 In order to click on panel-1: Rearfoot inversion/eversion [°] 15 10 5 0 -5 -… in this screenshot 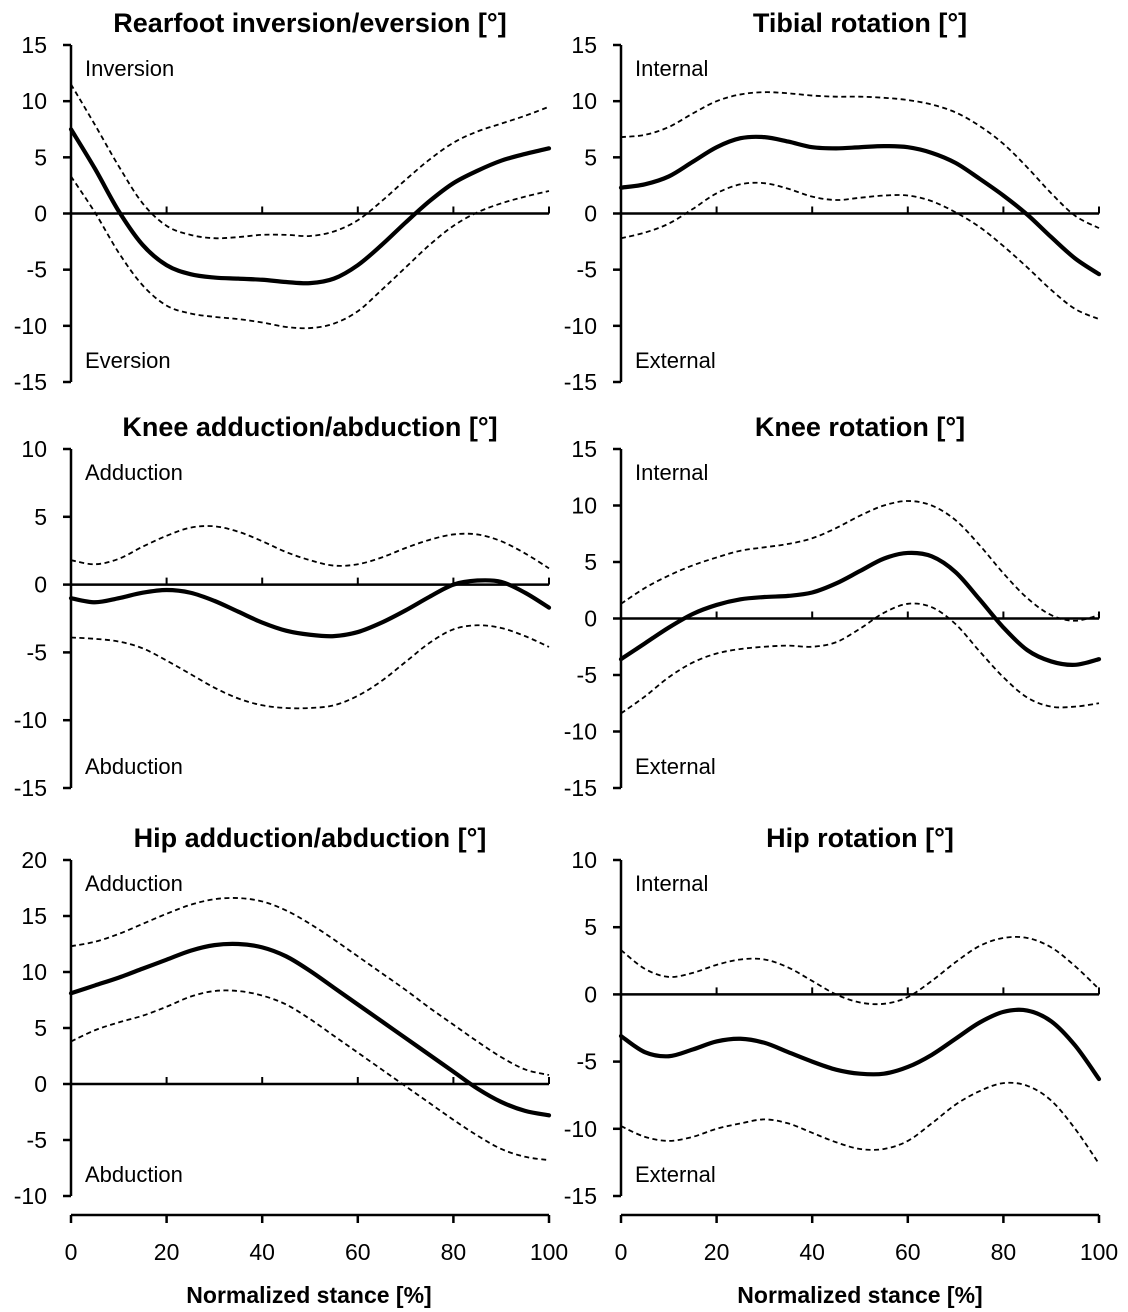, I will do `click(283, 201)`.